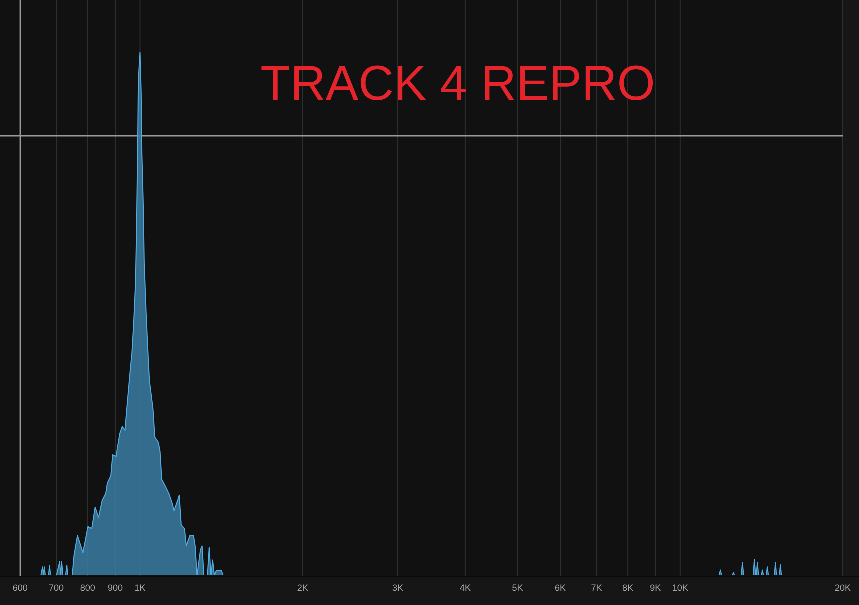  Describe the element at coordinates (843, 588) in the screenshot. I see `x-tick-label: 20K` at that location.